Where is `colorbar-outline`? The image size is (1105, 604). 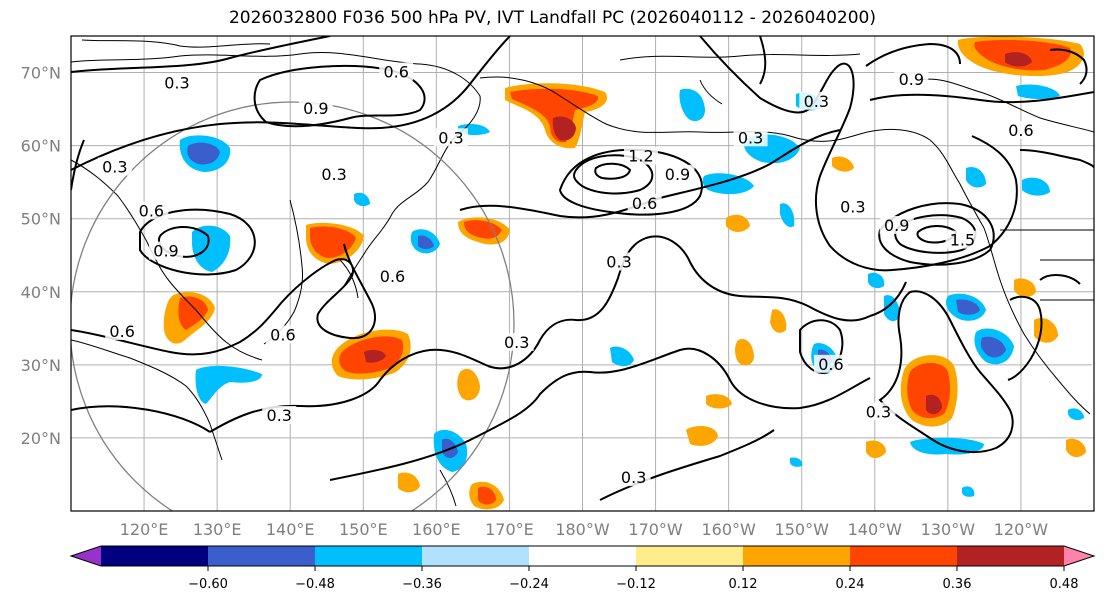 colorbar-outline is located at coordinates (582, 556).